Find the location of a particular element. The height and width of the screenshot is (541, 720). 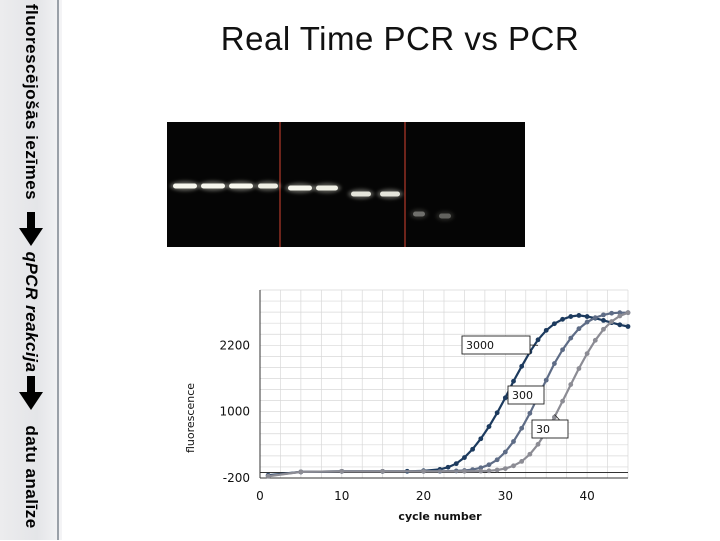

y-axis-label: fluorescence is located at coordinates (190, 418).